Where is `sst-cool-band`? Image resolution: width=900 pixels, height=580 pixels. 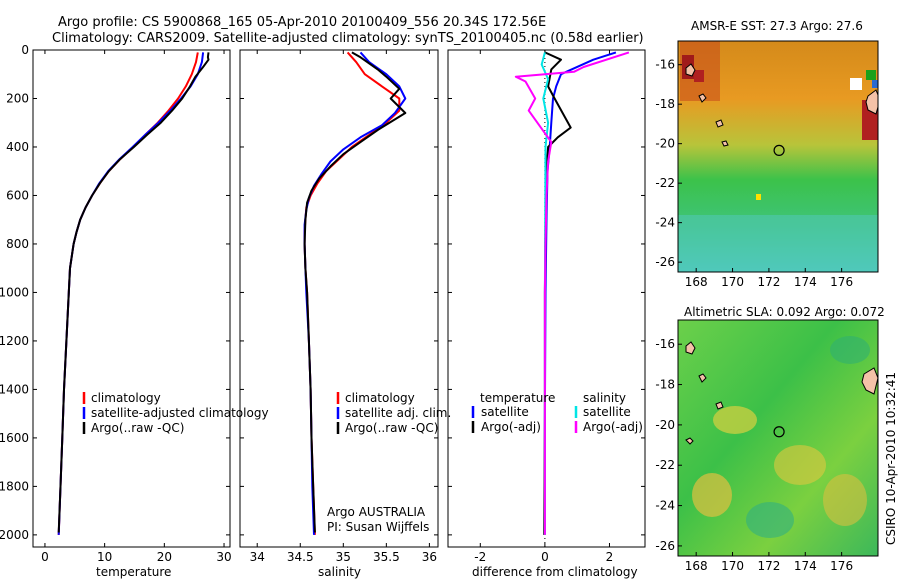 sst-cool-band is located at coordinates (778, 243).